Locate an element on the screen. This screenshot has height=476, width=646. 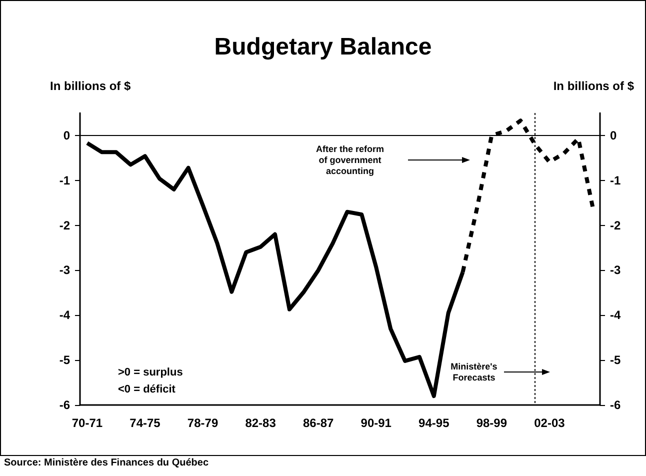
chart-title: Budgetary Balance is located at coordinates (323, 47).